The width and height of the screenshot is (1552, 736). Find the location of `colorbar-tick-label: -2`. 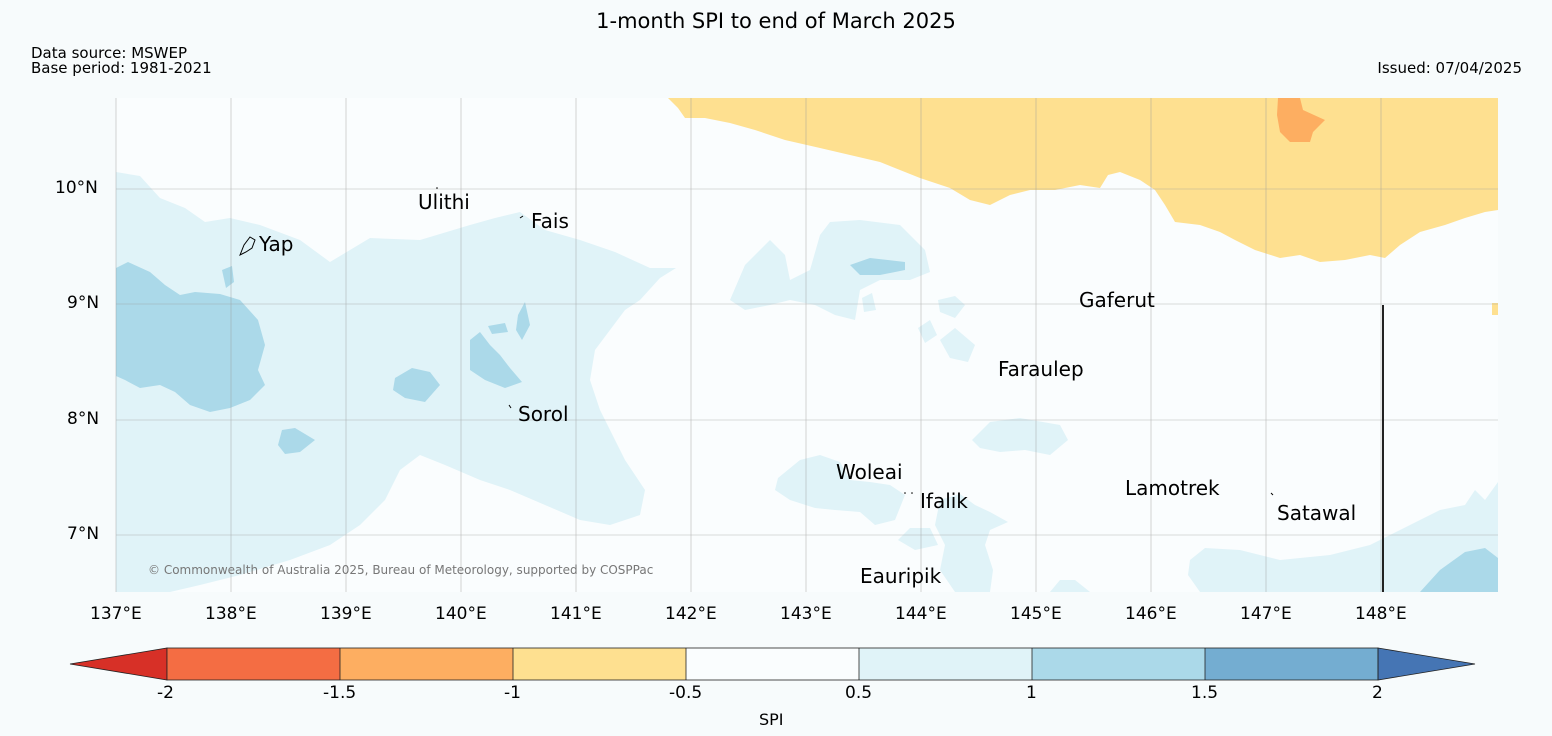

colorbar-tick-label: -2 is located at coordinates (165, 693).